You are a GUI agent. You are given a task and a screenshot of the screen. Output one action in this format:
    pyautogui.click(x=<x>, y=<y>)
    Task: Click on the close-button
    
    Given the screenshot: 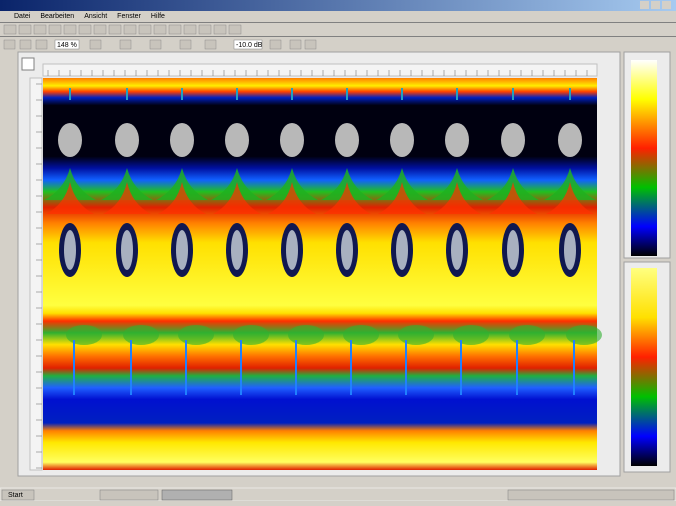 What is the action you would take?
    pyautogui.click(x=666, y=5)
    